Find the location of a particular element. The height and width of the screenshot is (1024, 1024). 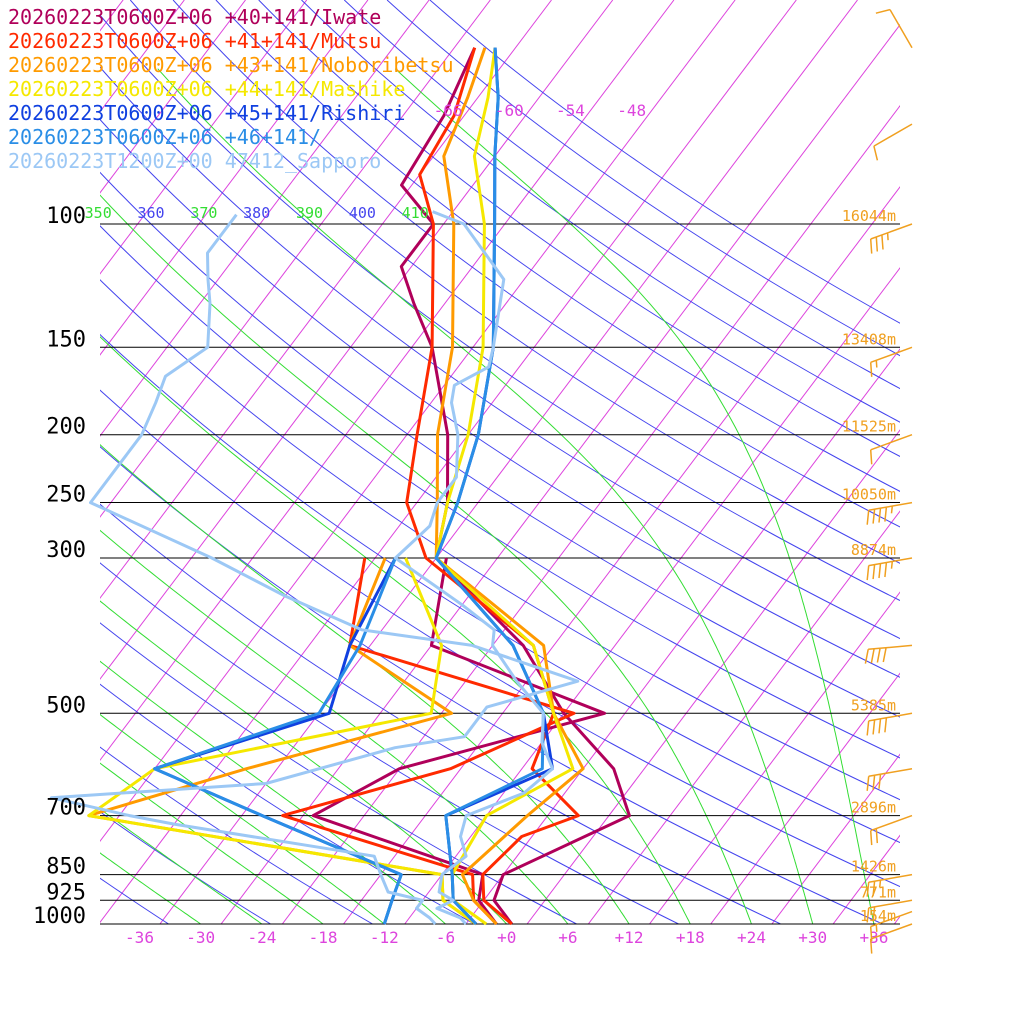

temperature-tick-label: +24 is located at coordinates (751, 937).